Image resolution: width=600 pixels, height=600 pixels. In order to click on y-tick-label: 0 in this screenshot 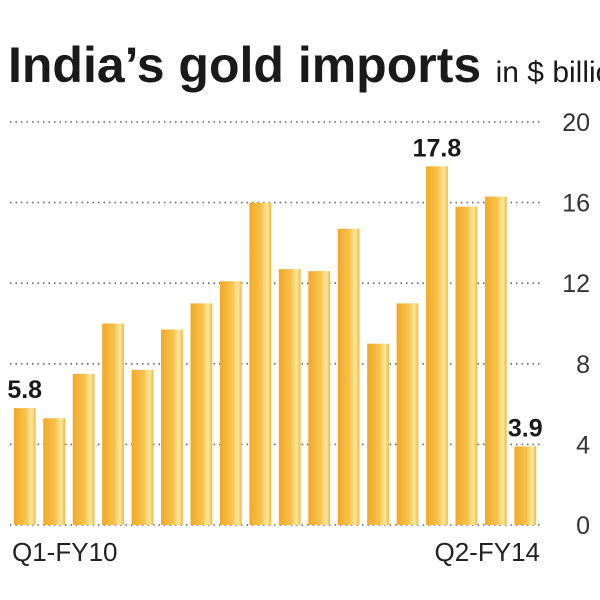, I will do `click(583, 526)`.